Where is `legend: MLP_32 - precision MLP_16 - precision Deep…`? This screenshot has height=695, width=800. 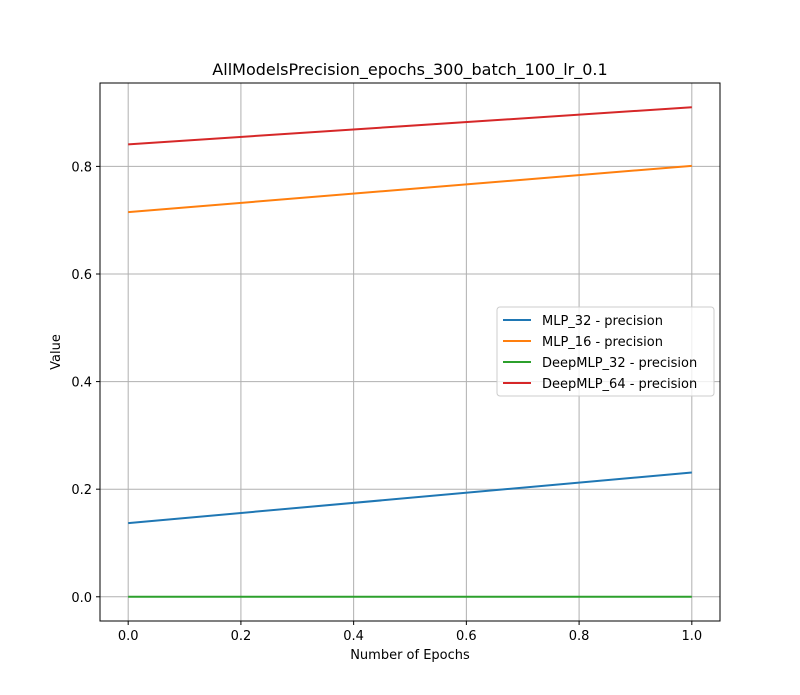 legend: MLP_32 - precision MLP_16 - precision Deep… is located at coordinates (605, 351).